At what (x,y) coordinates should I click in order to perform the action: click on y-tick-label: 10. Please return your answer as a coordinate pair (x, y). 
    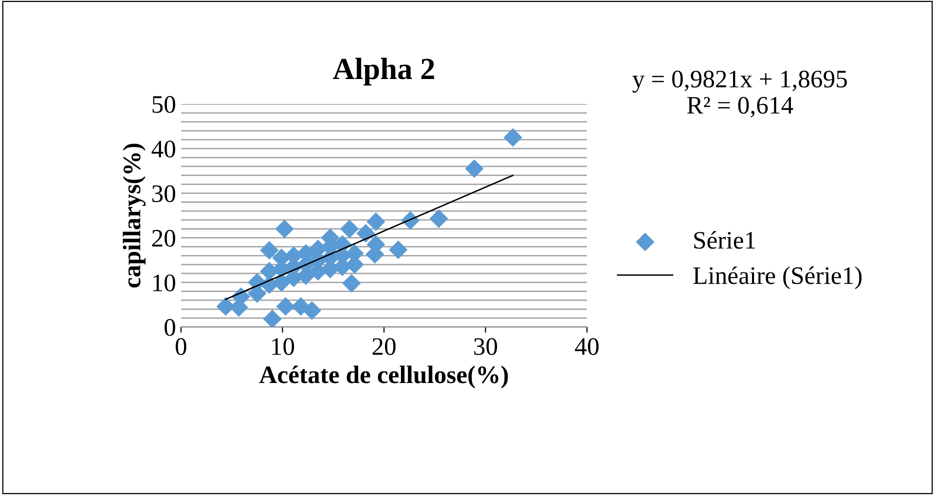
    Looking at the image, I should click on (164, 283).